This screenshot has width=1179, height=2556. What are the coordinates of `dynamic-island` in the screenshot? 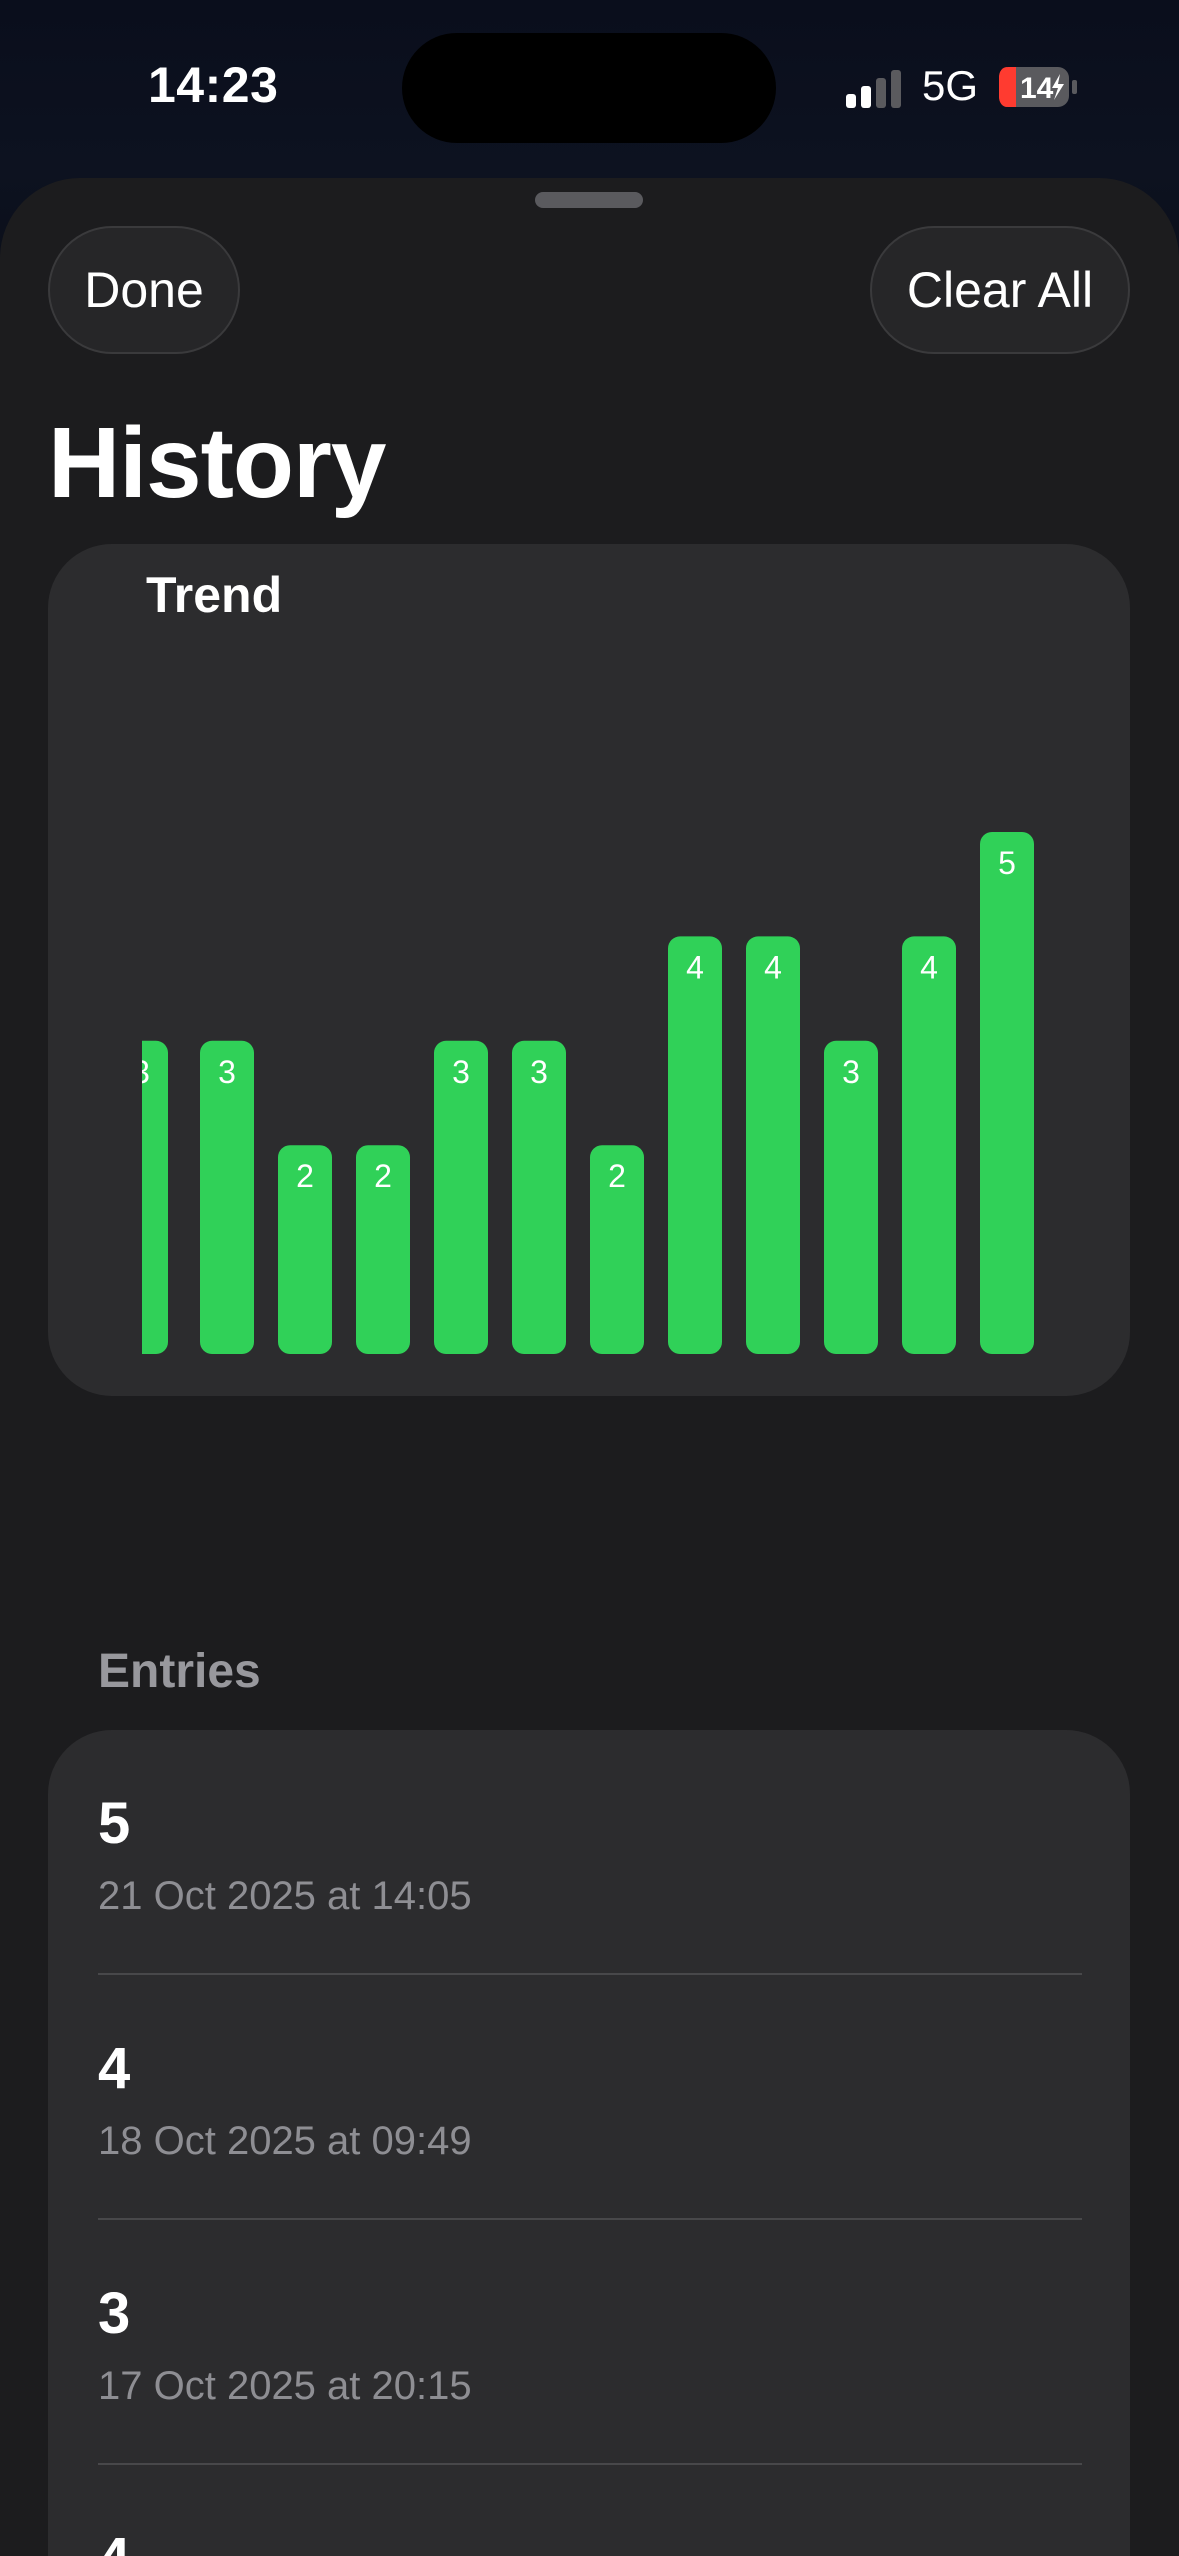 It's located at (589, 88).